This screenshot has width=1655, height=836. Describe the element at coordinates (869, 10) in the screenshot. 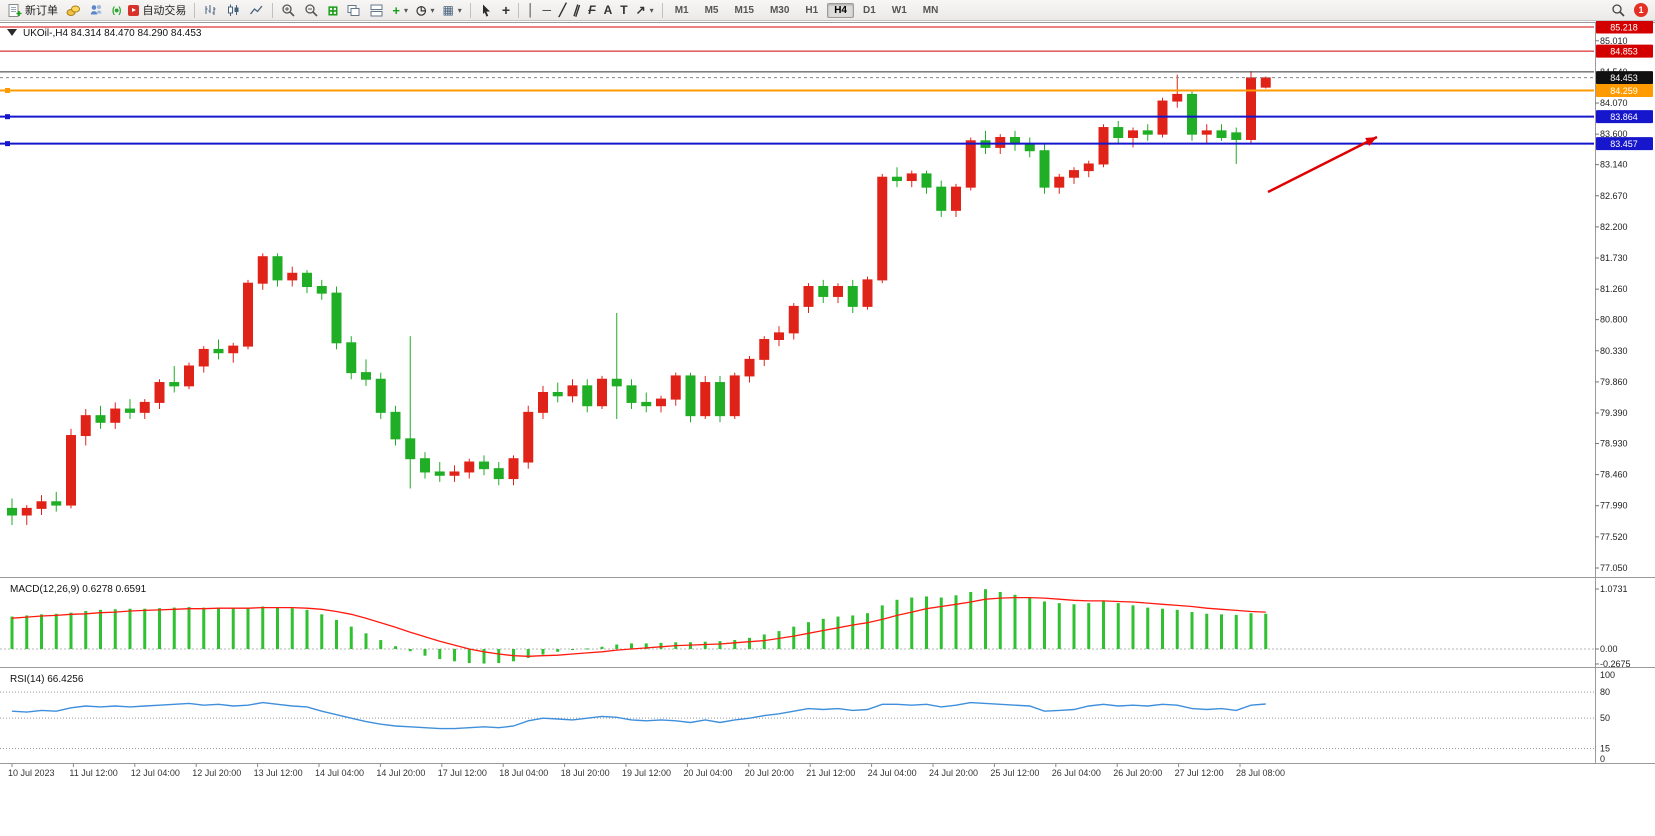

I see `timeframe-d1-button: D1` at that location.